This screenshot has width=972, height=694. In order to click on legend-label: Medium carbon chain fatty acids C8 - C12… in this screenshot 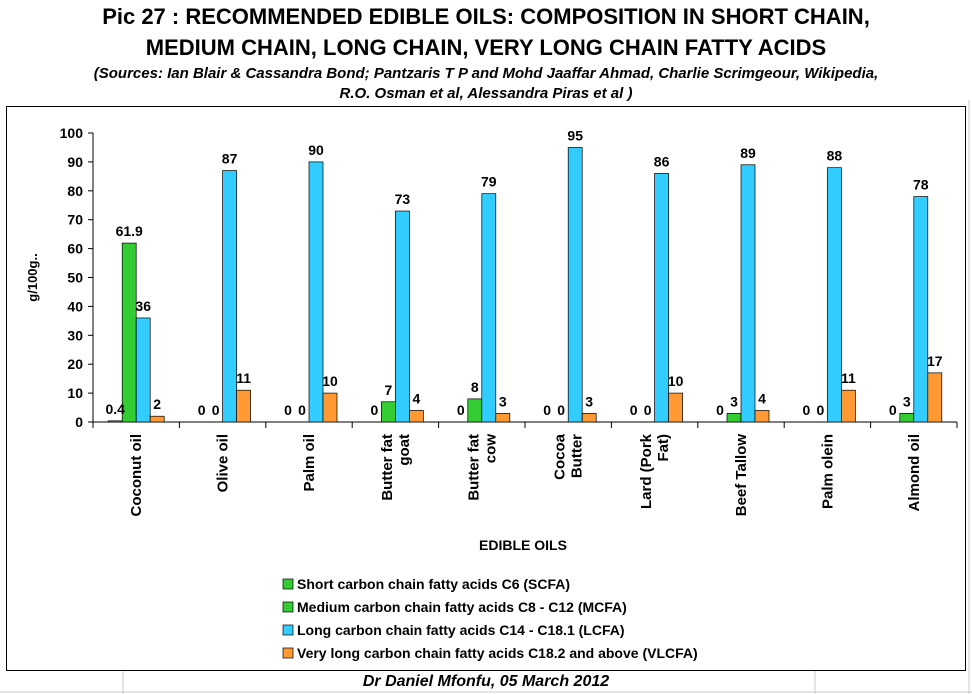, I will do `click(462, 607)`.